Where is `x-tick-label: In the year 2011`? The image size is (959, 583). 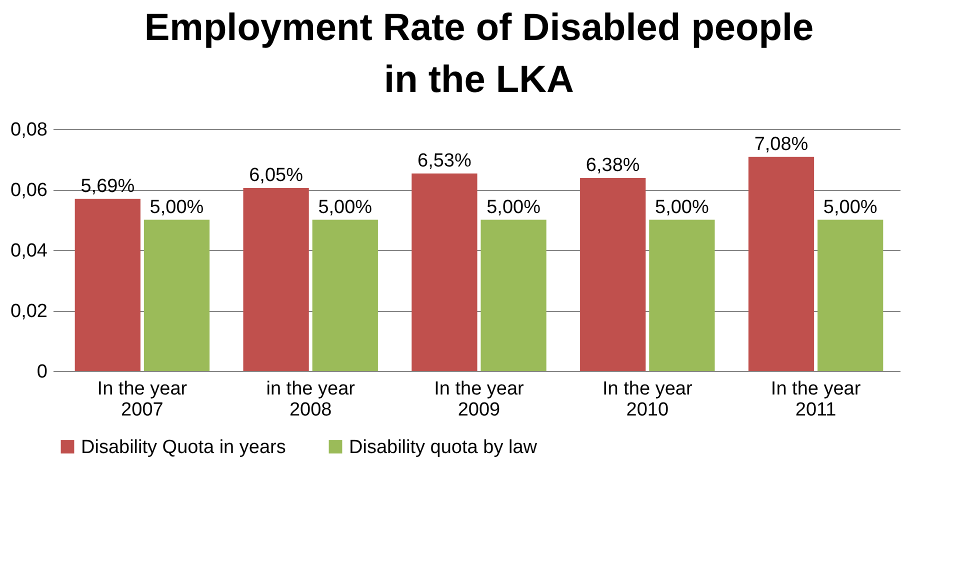 x-tick-label: In the year 2011 is located at coordinates (816, 399).